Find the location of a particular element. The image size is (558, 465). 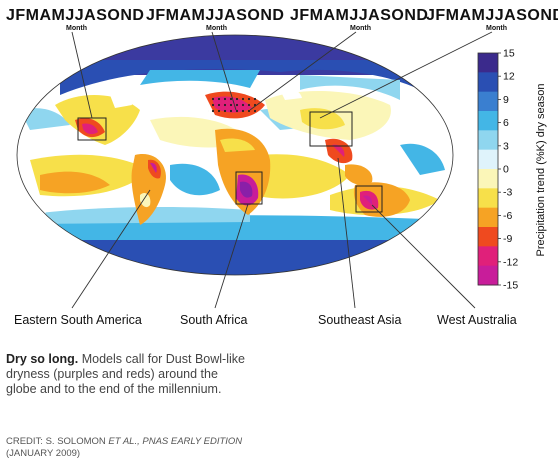

colorbar-tick-label: 6 is located at coordinates (506, 123).